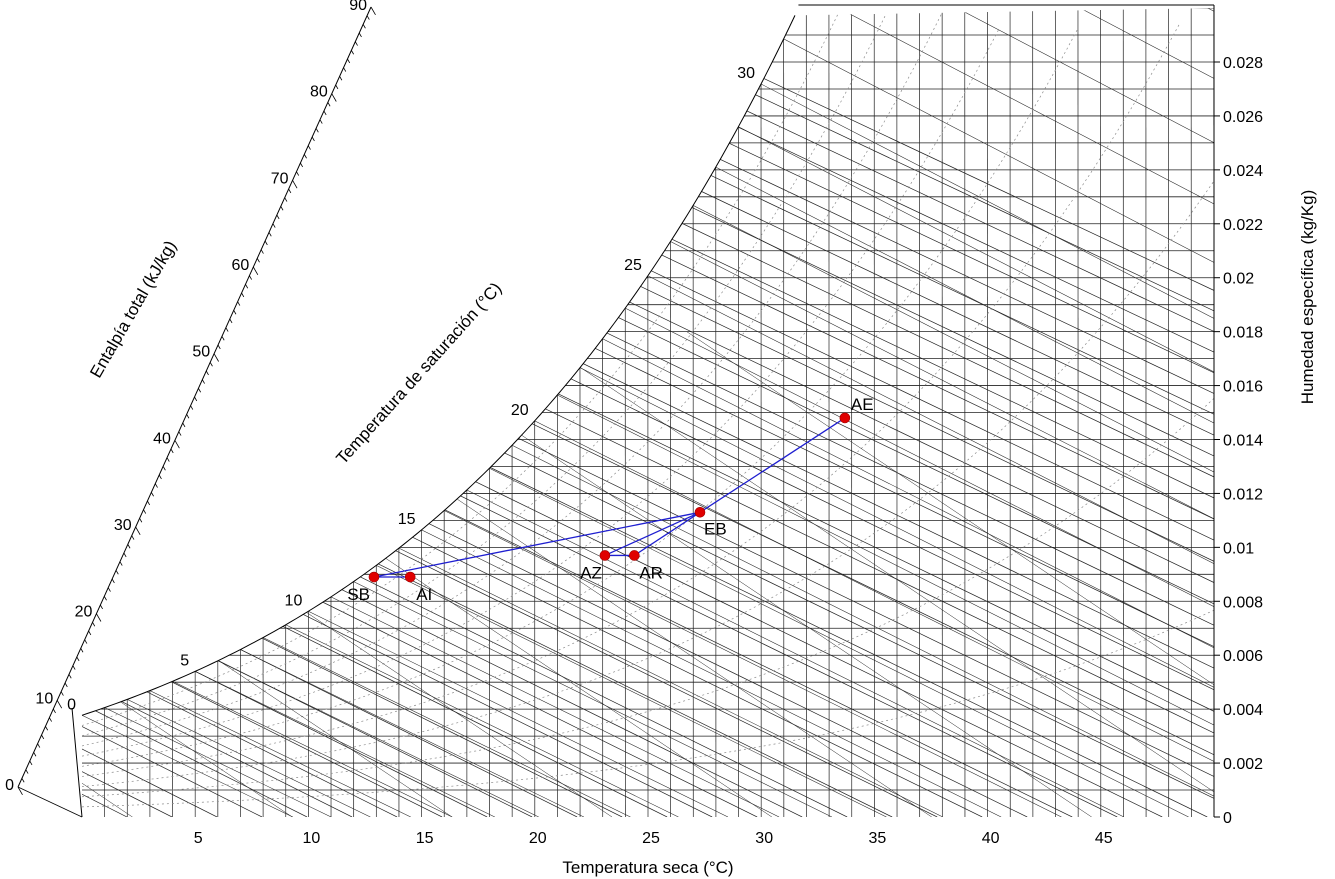  I want to click on point-label-ar: AR, so click(651, 572).